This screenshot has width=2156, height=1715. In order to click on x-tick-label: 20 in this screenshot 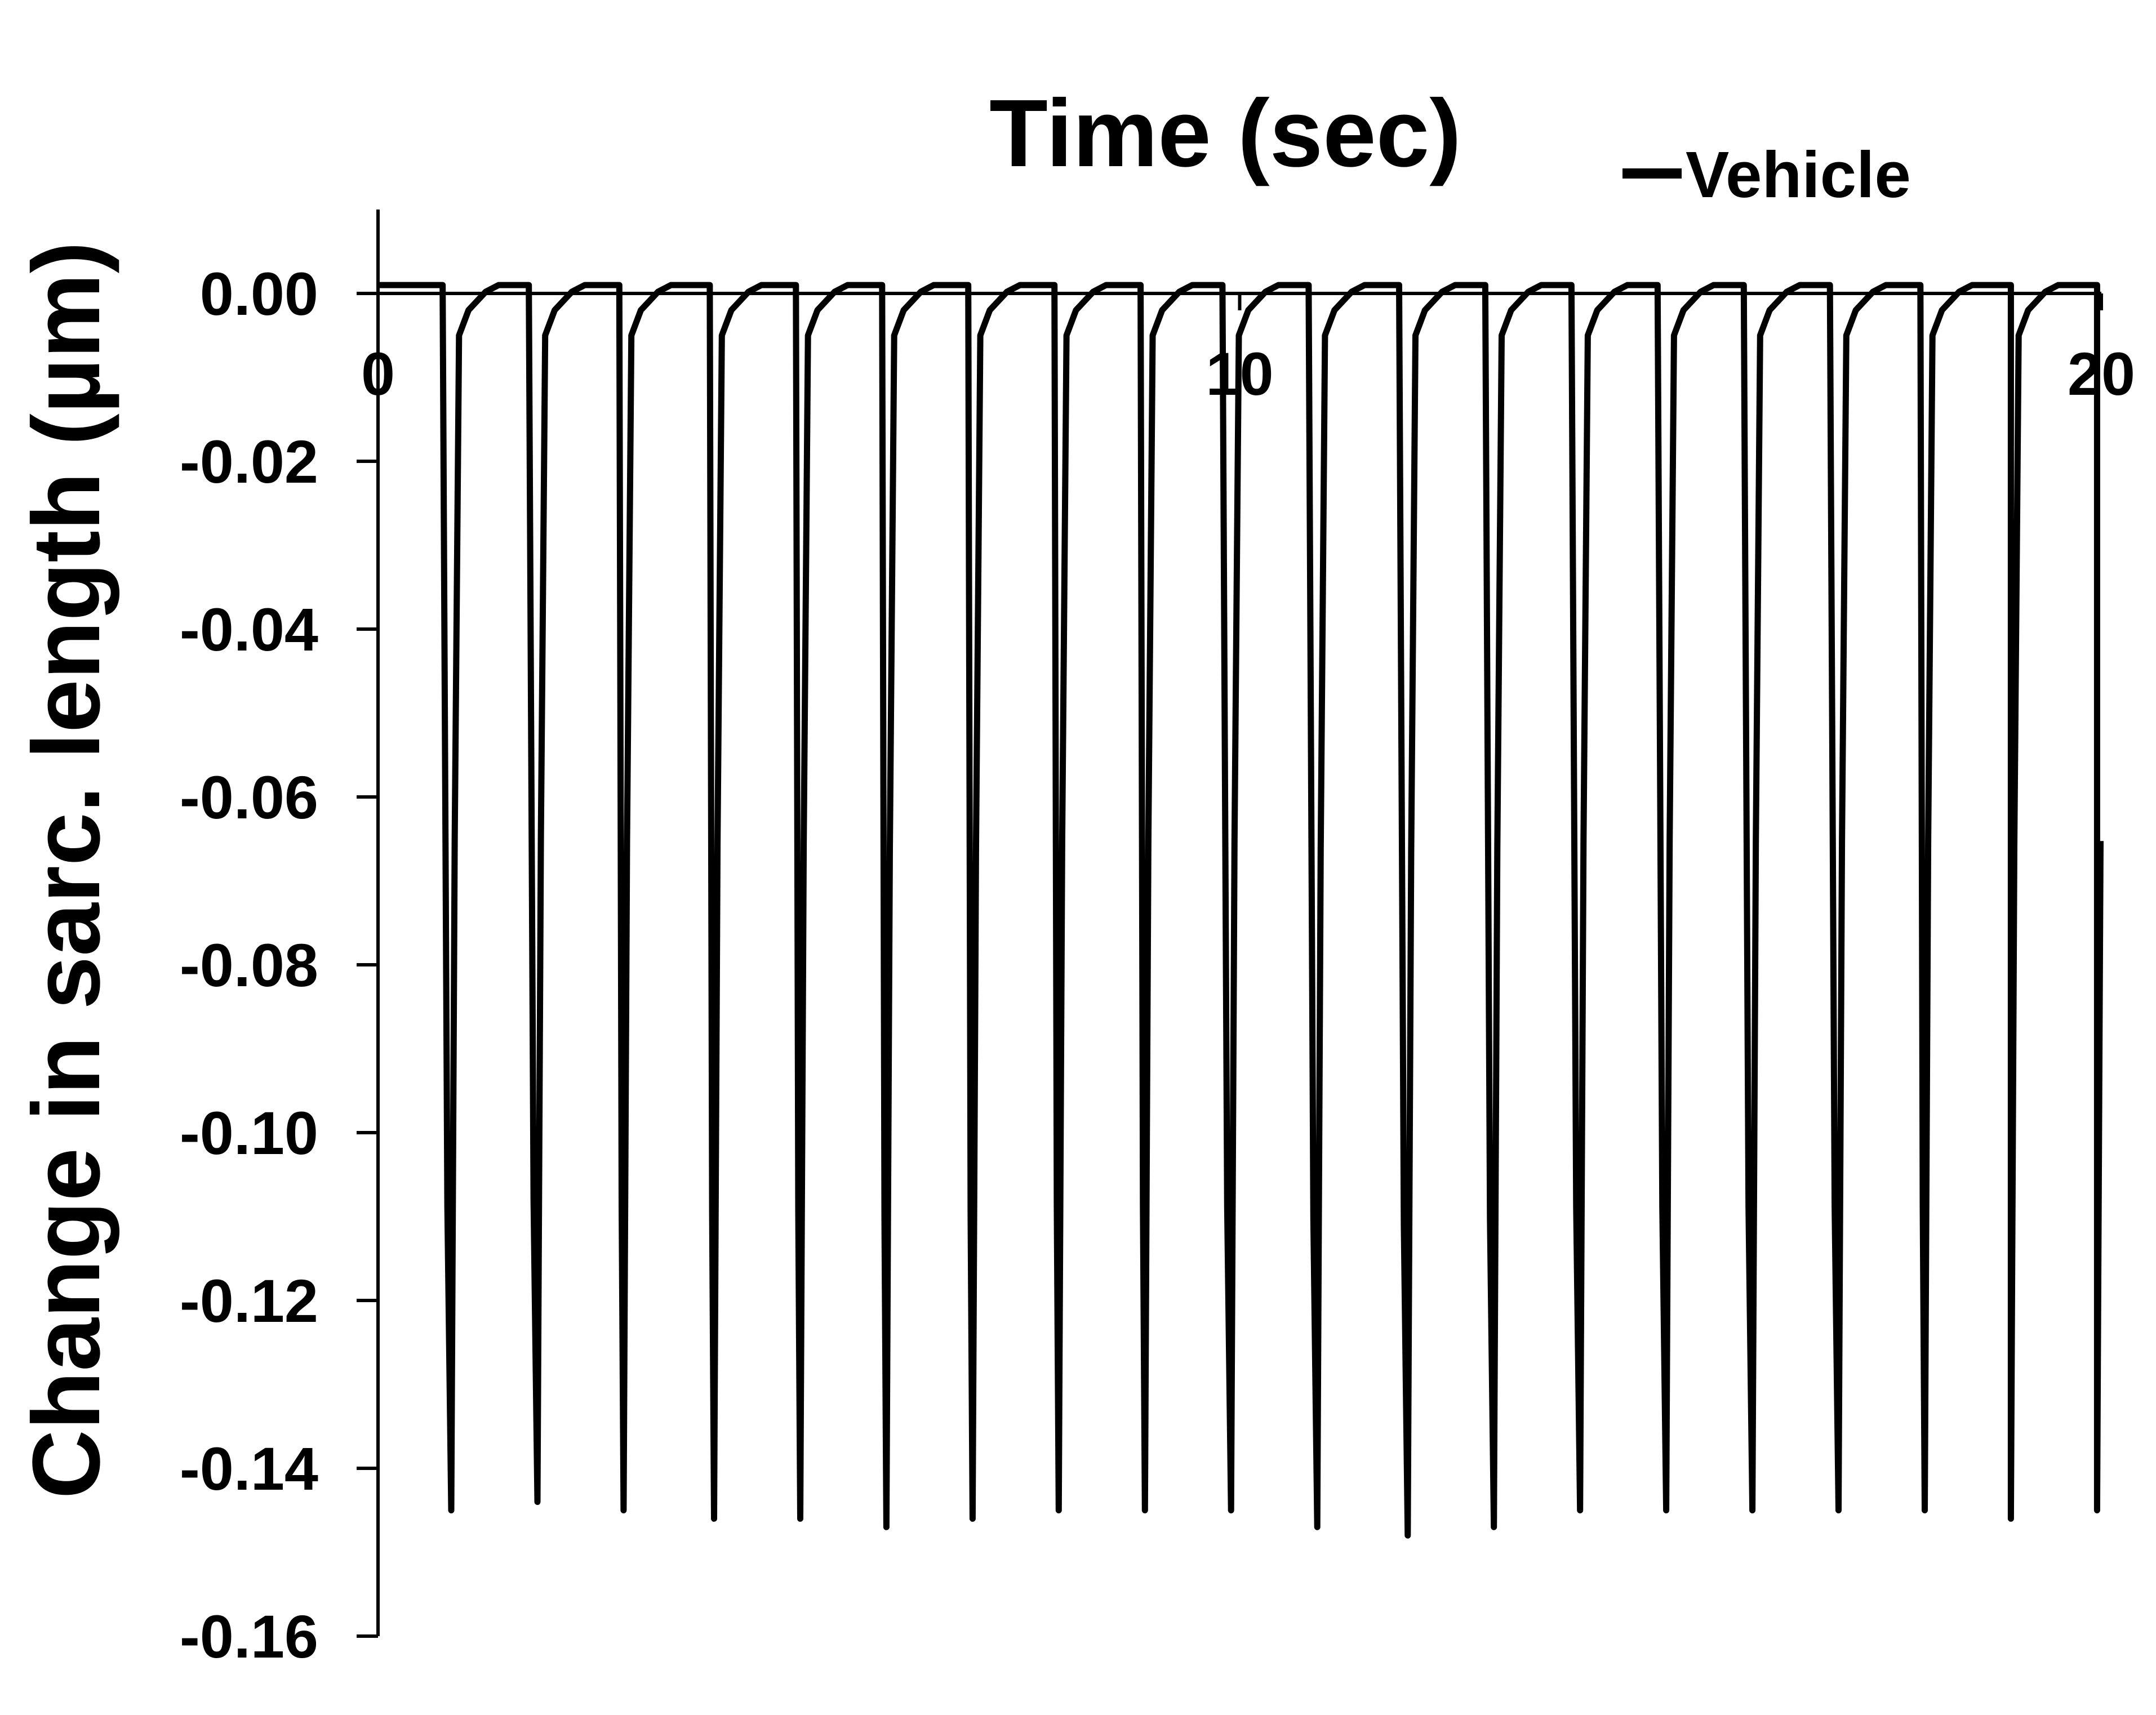, I will do `click(2101, 374)`.